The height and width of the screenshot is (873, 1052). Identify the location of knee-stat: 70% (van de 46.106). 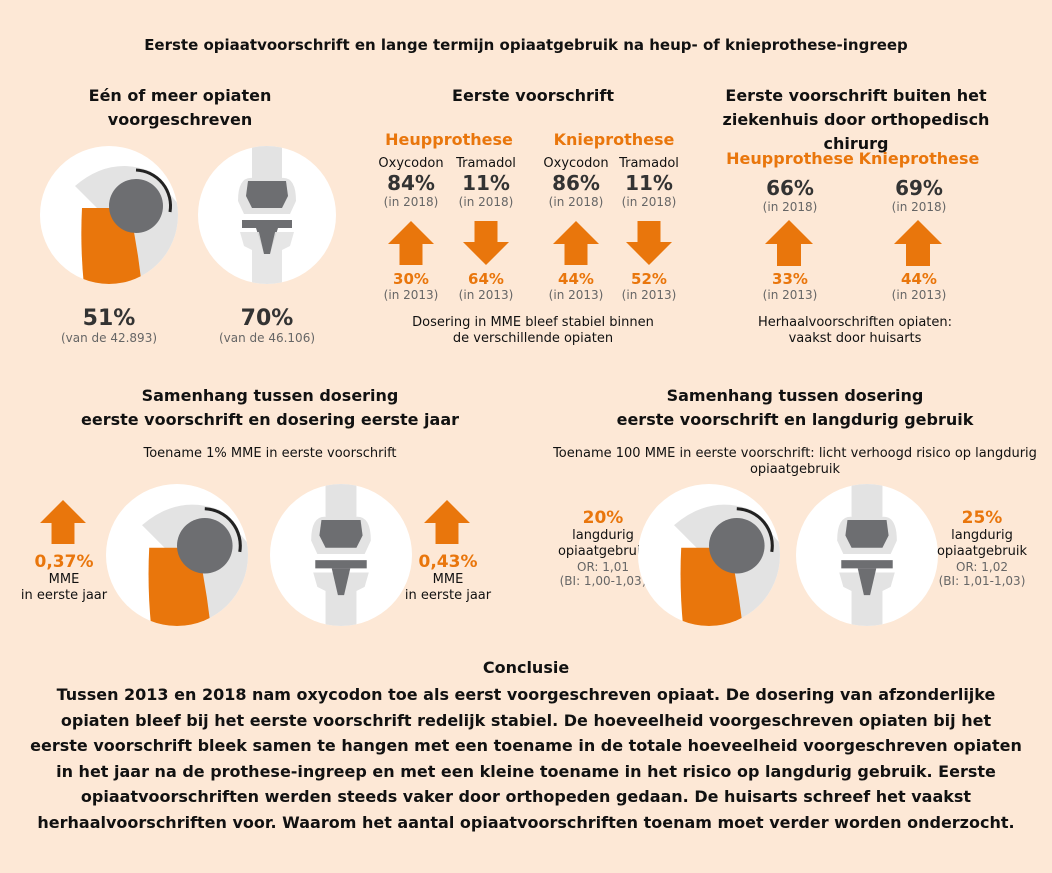
(267, 325).